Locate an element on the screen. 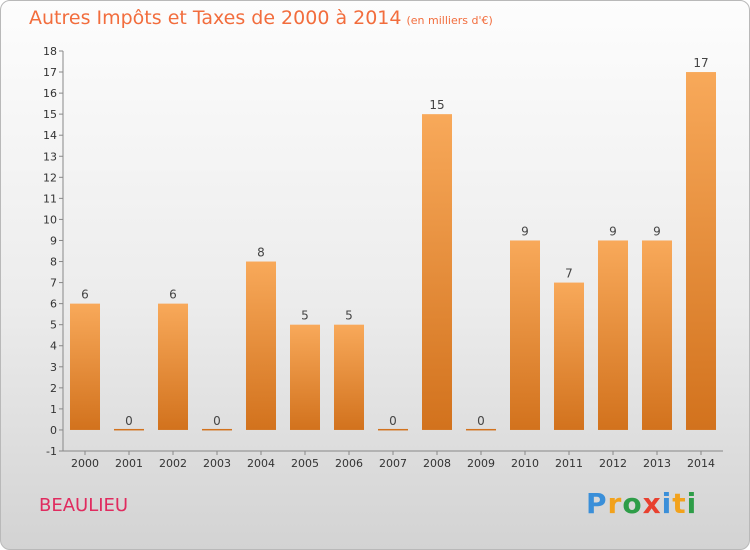 The width and height of the screenshot is (750, 550). chart-subtitle: (en milliers d'€) is located at coordinates (449, 20).